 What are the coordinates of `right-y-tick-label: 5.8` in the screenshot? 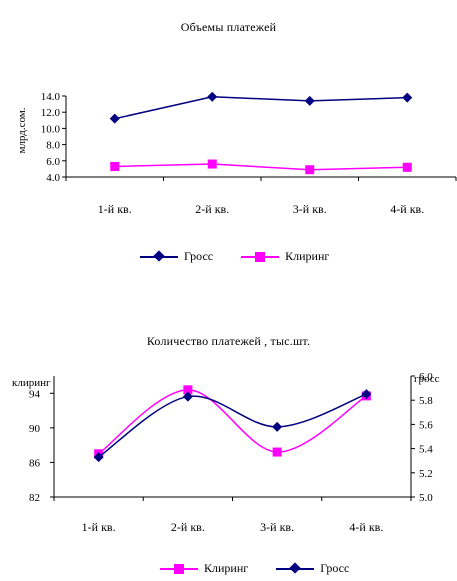 It's located at (426, 401).